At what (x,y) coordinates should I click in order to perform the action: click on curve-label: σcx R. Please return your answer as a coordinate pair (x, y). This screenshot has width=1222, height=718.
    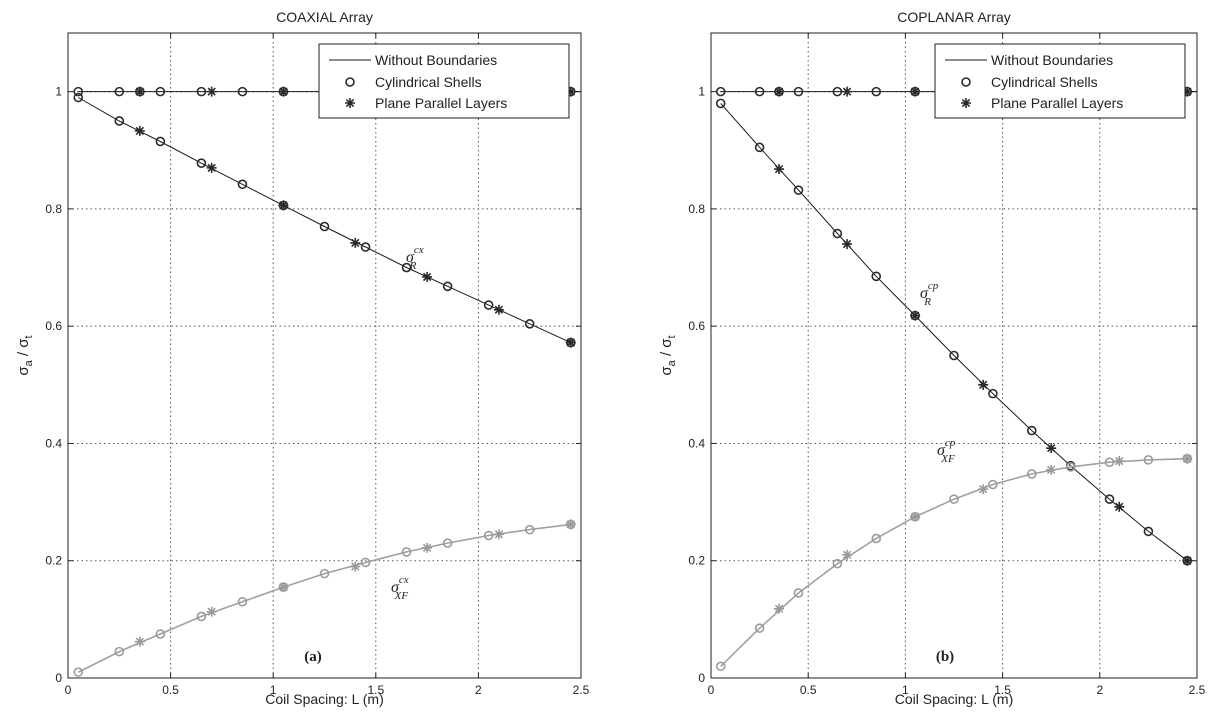
    Looking at the image, I should click on (415, 258).